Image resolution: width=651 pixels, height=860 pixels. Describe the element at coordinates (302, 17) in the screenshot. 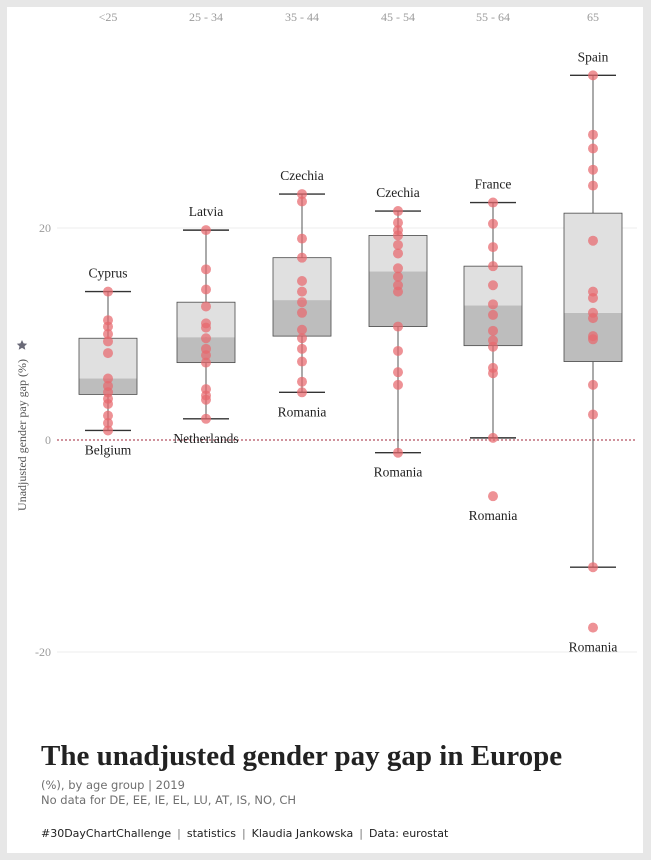

I see `x-tick-label: 35 - 44` at that location.